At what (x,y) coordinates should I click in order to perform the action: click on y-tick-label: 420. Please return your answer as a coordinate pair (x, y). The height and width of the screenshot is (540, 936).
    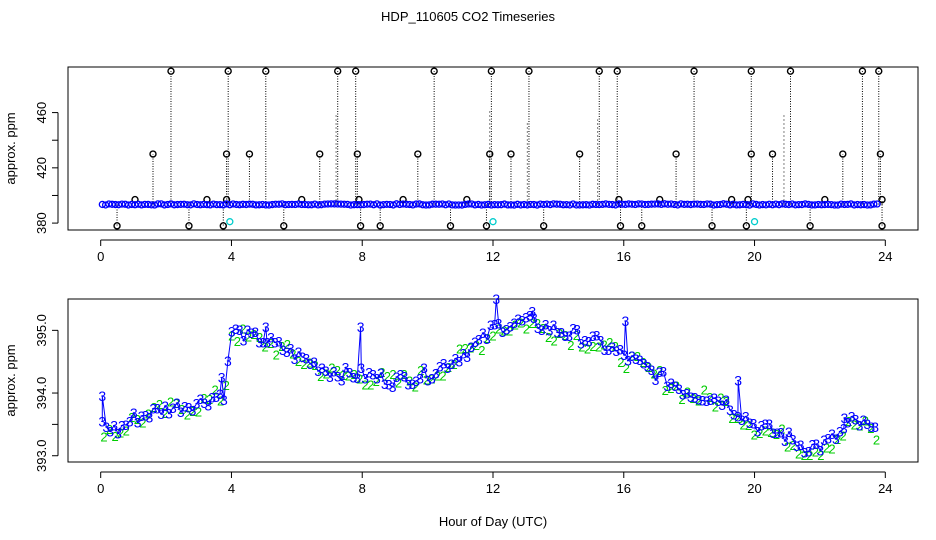
    Looking at the image, I should click on (41, 168).